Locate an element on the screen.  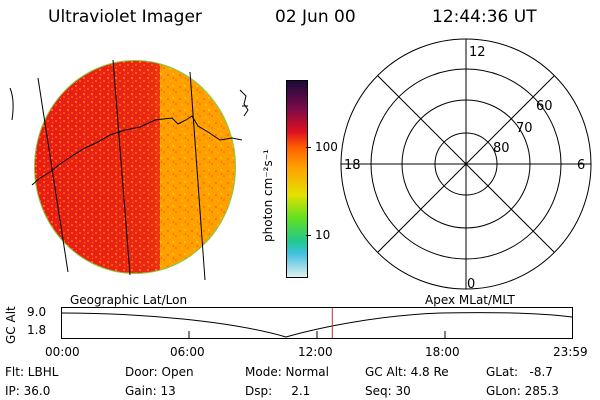
colorbar-tick-label: 100 is located at coordinates (326, 147).